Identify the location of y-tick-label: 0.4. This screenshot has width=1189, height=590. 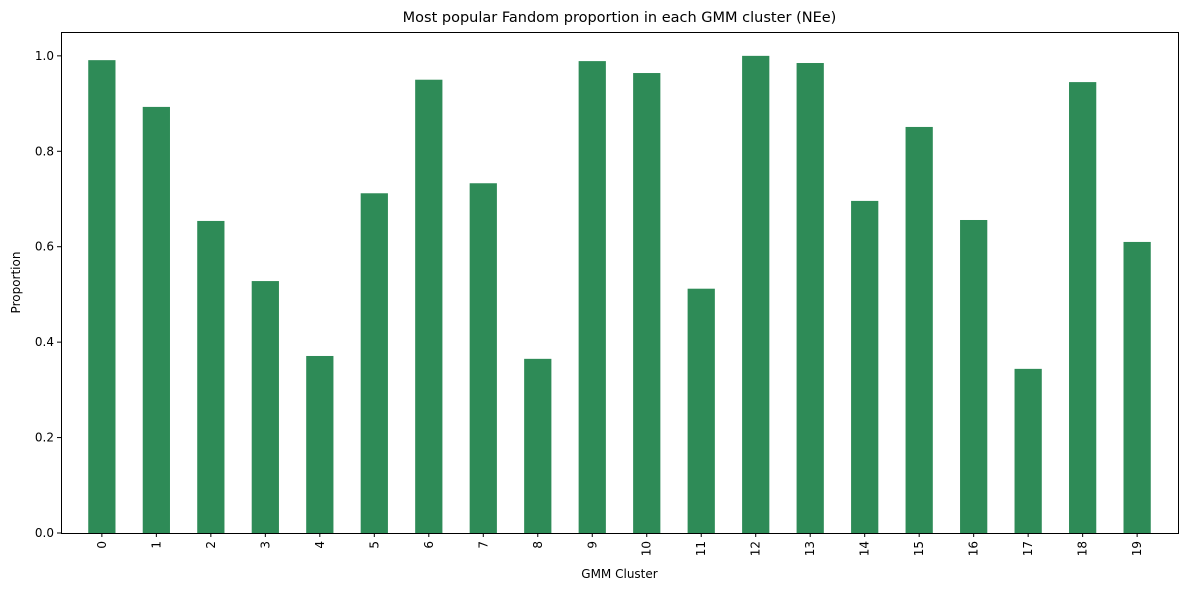
(44, 342).